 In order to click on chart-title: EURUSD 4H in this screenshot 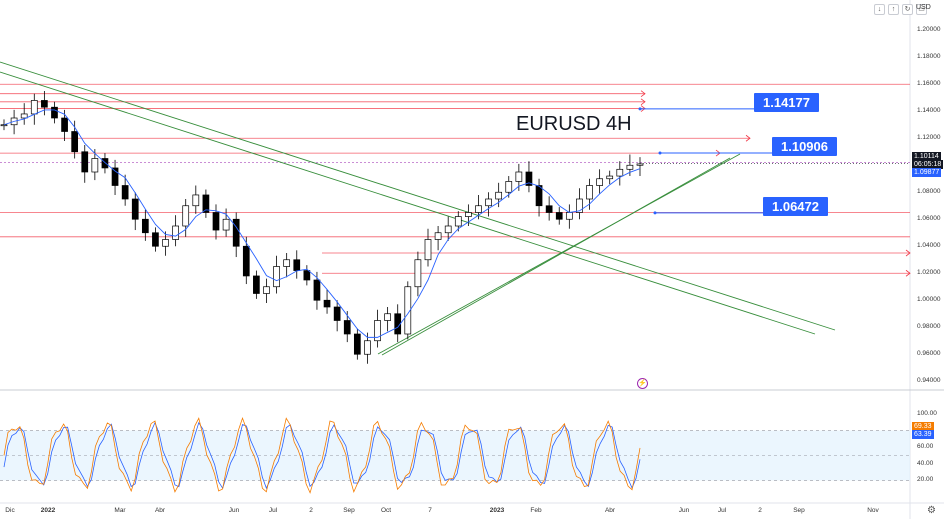, I will do `click(574, 124)`.